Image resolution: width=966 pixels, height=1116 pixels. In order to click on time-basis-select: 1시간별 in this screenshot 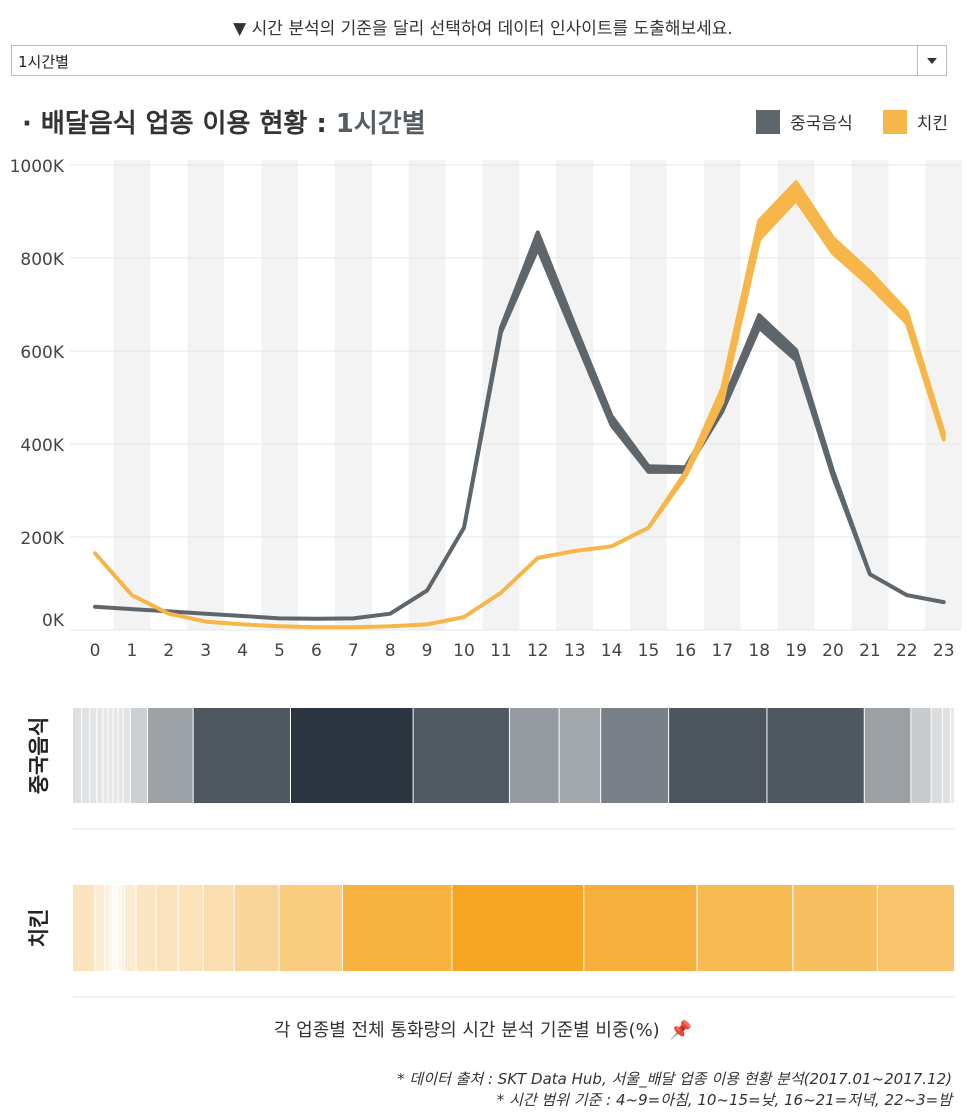, I will do `click(479, 60)`.